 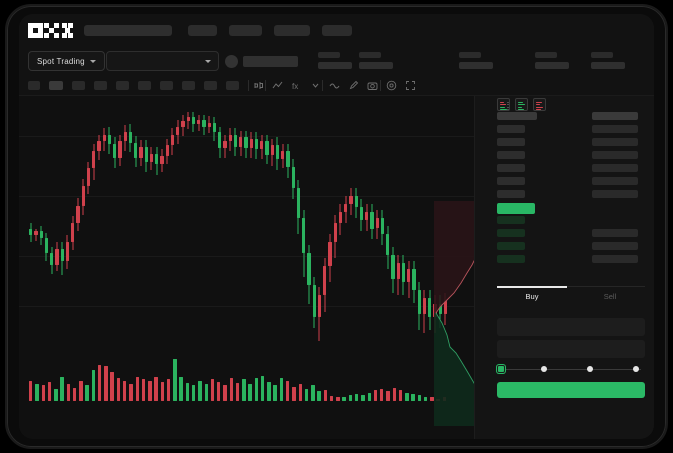 I want to click on indicators-icon: fx, so click(x=296, y=85).